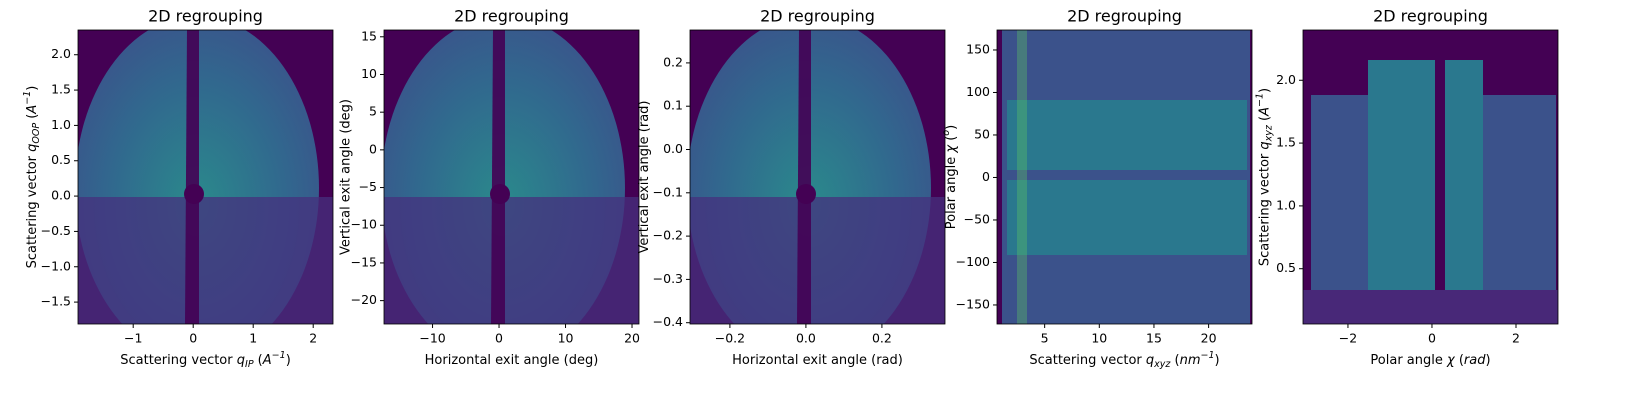  What do you see at coordinates (1045, 338) in the screenshot?
I see `x-tick-label: 5` at bounding box center [1045, 338].